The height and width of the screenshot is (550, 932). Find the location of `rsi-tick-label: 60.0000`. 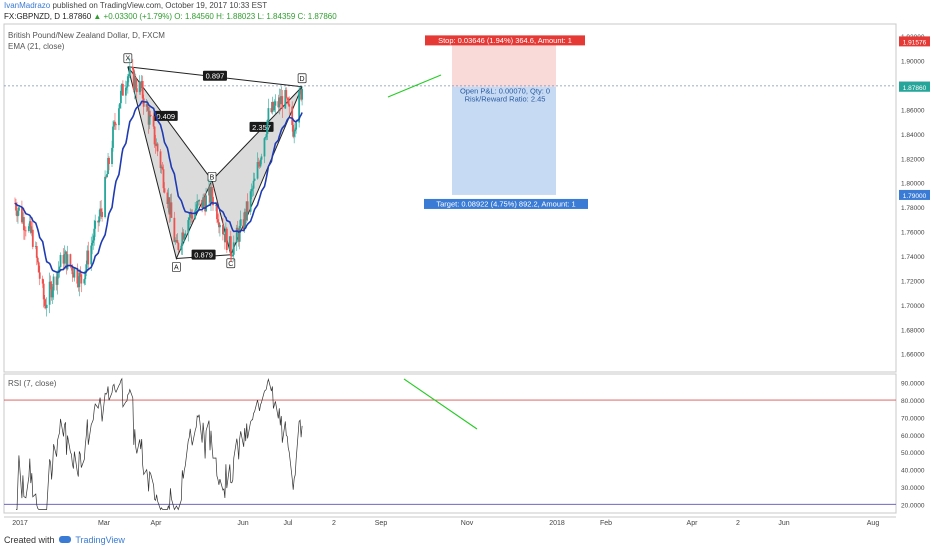

rsi-tick-label: 60.0000 is located at coordinates (913, 436).